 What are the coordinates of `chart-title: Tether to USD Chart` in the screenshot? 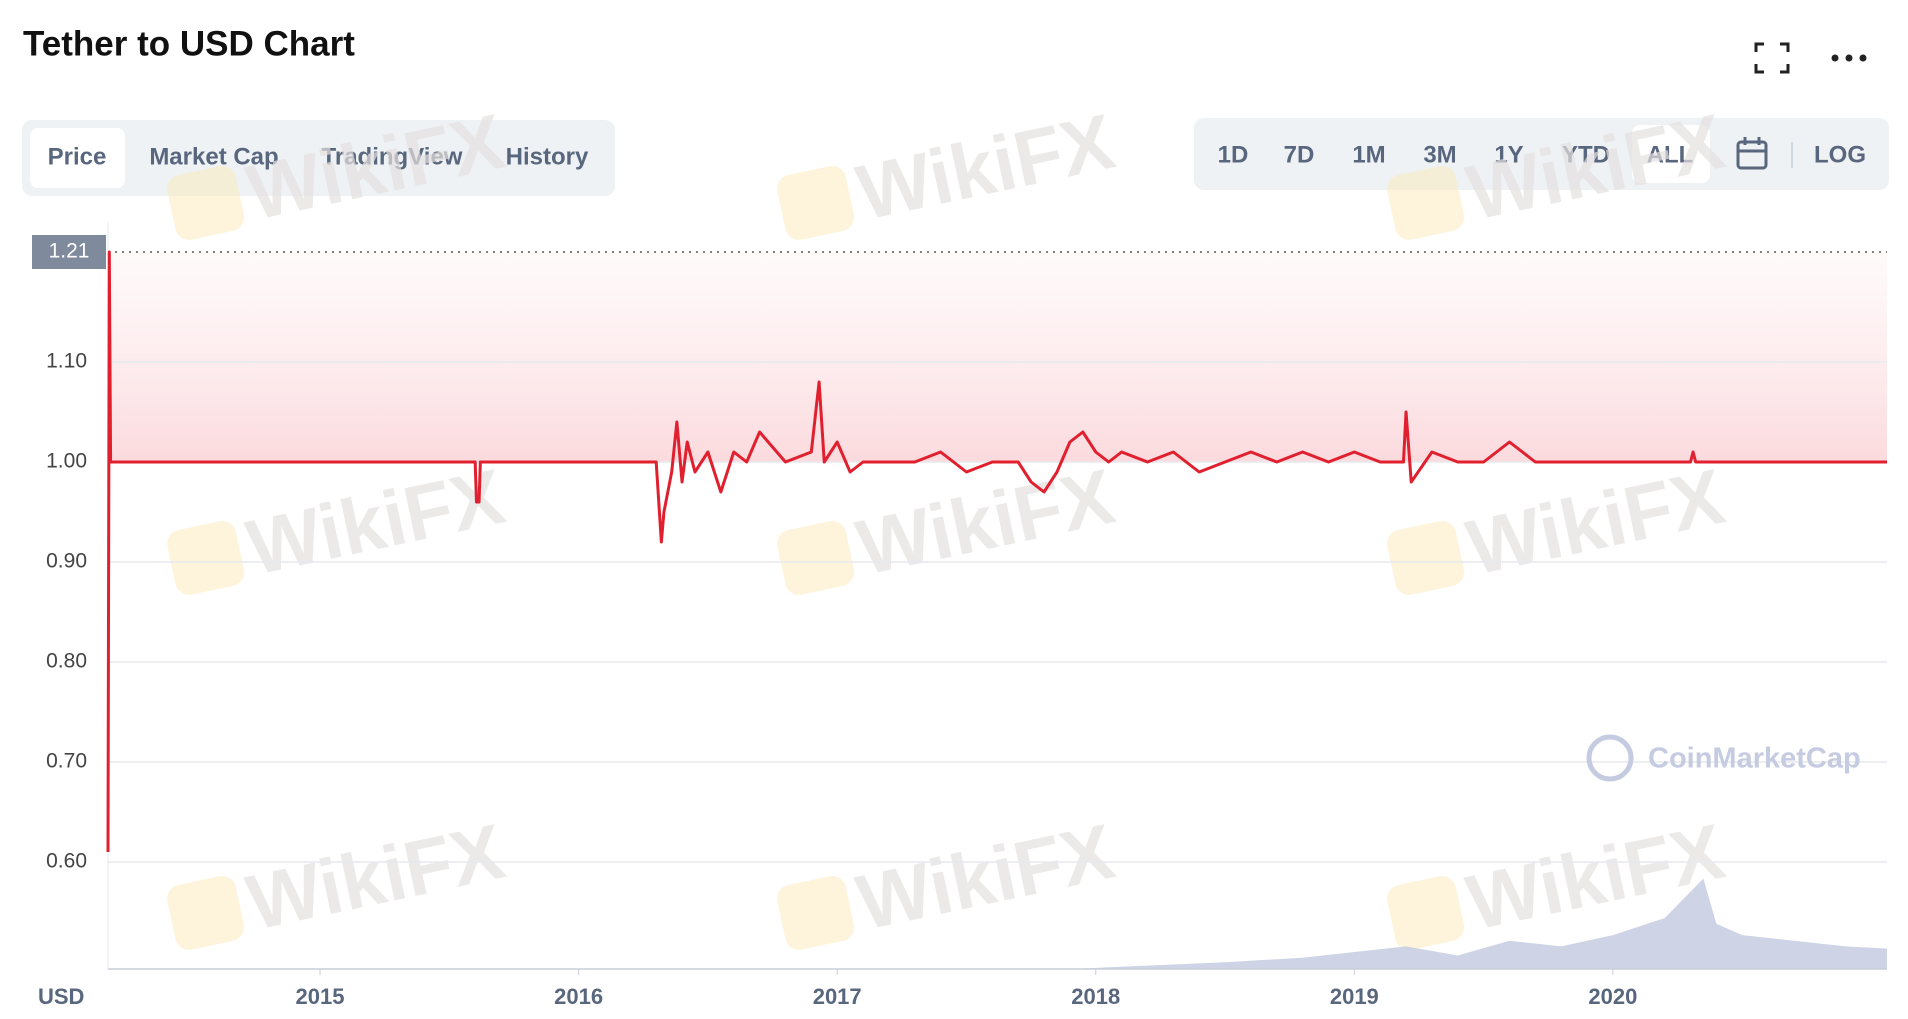 It's located at (189, 43).